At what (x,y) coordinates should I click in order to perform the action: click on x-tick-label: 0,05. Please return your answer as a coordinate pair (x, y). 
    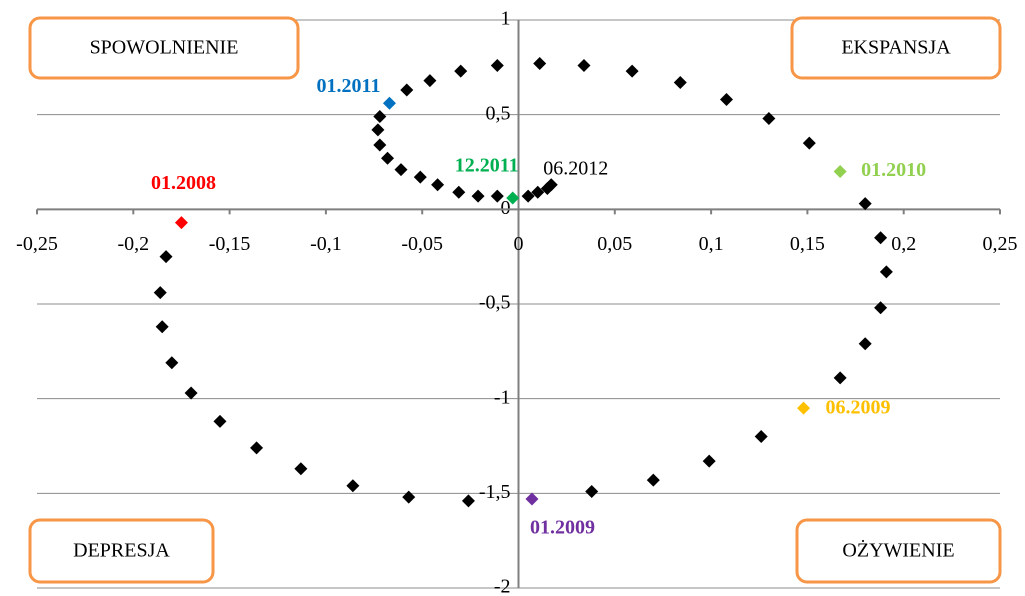
    Looking at the image, I should click on (614, 244).